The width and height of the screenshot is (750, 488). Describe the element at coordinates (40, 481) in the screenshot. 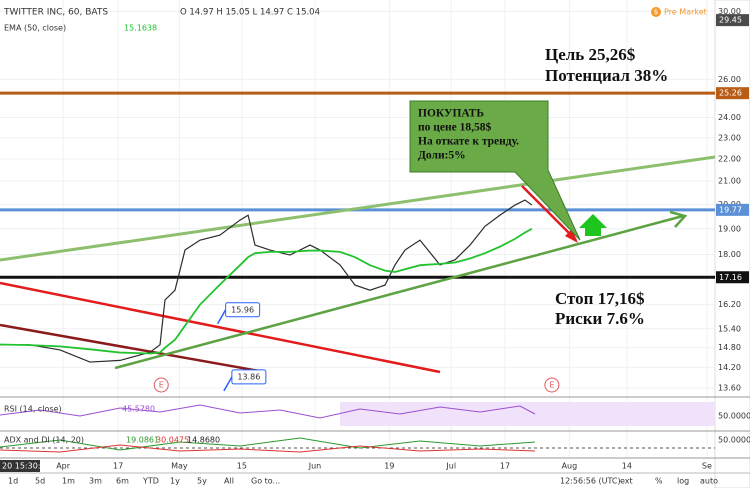

I see `range-button: 5d` at that location.